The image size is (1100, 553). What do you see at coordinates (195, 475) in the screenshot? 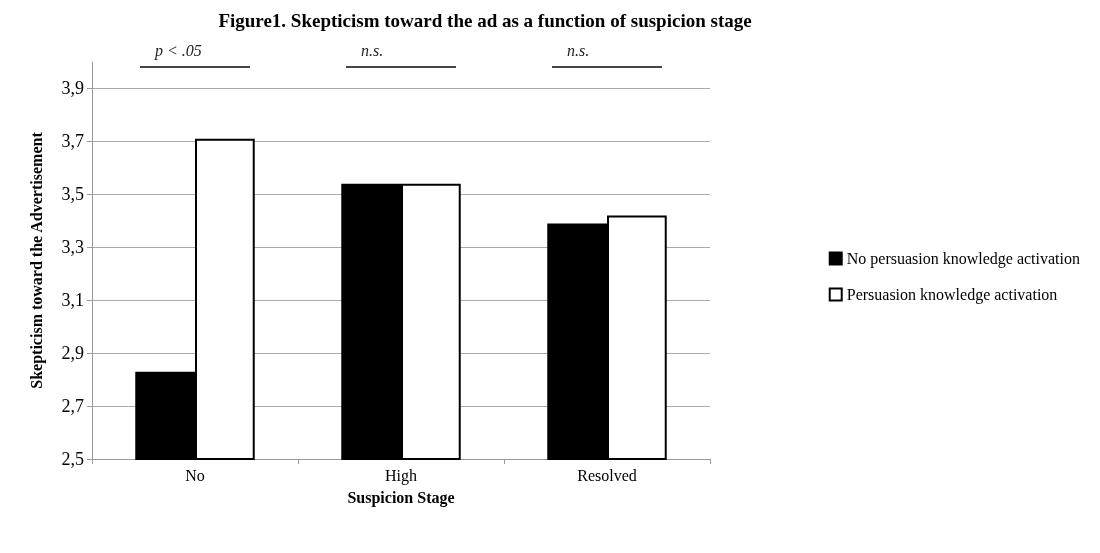
I see `x-tick-label: No` at bounding box center [195, 475].